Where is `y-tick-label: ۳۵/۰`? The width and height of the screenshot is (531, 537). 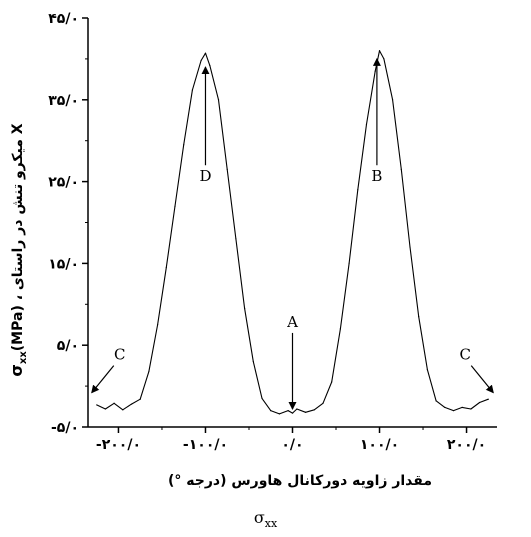 y-tick-label: ۳۵/۰ is located at coordinates (63, 101).